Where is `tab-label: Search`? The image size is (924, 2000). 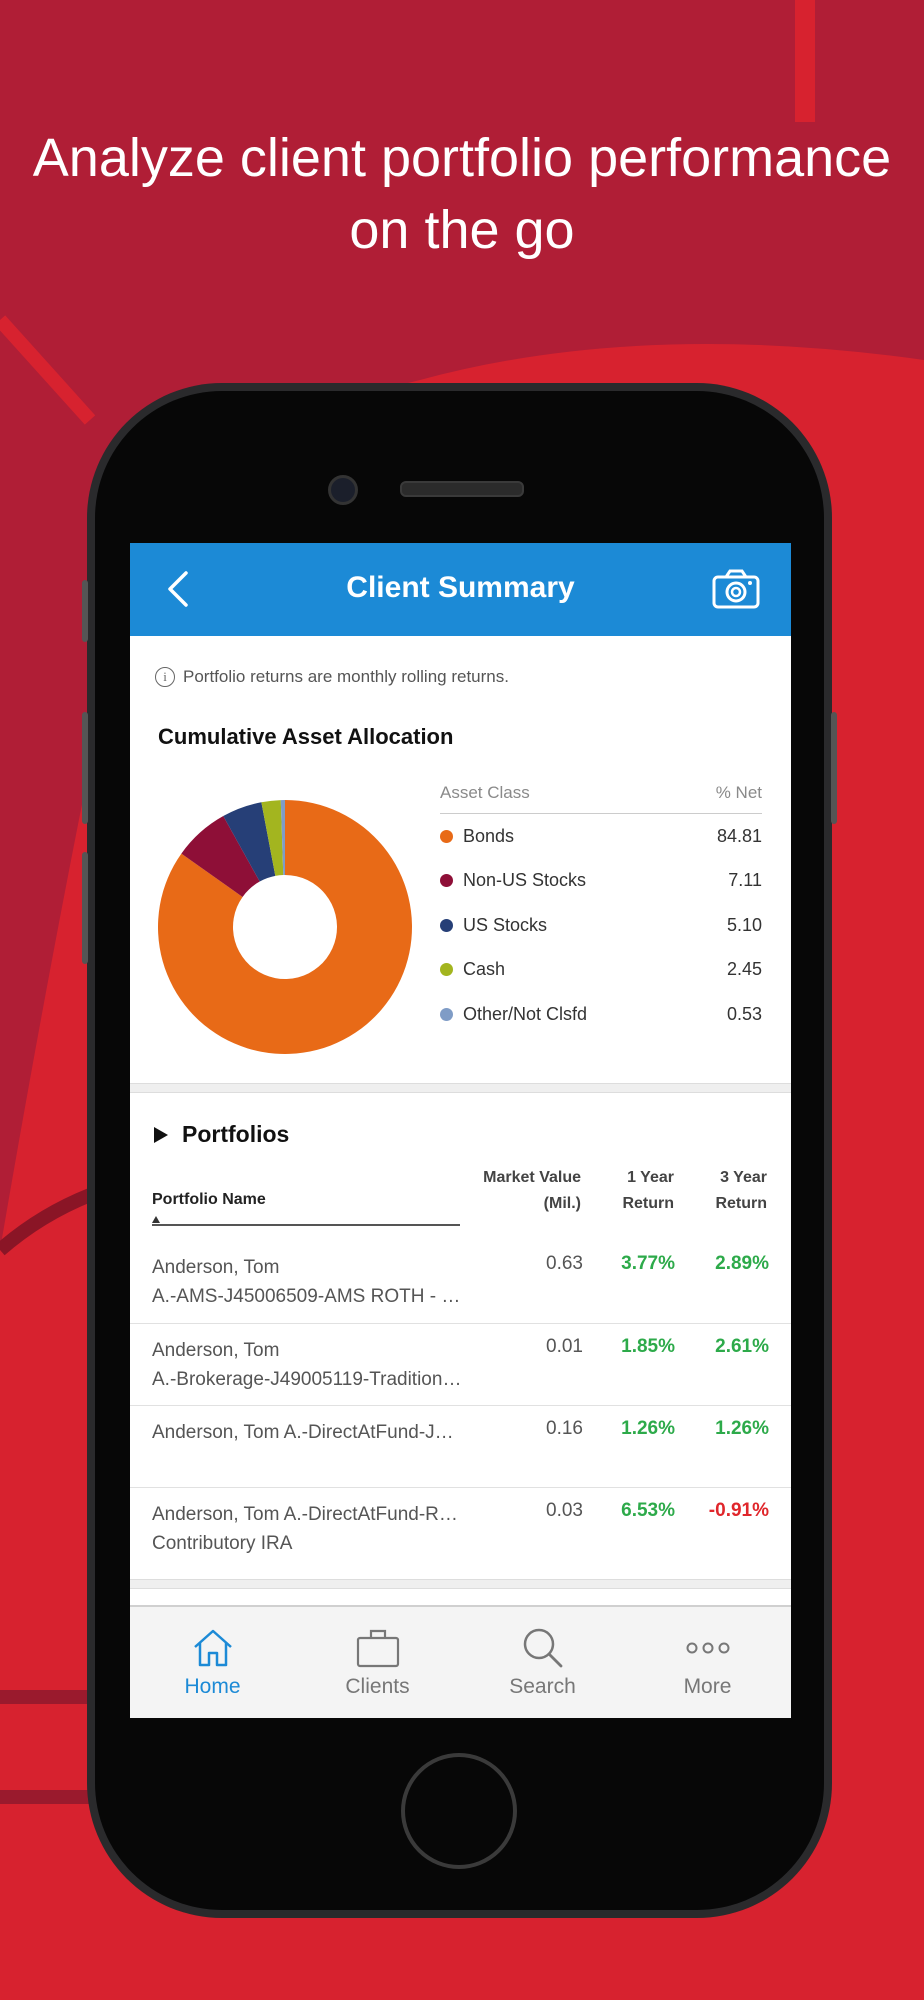
tab-label: Search is located at coordinates (542, 1686).